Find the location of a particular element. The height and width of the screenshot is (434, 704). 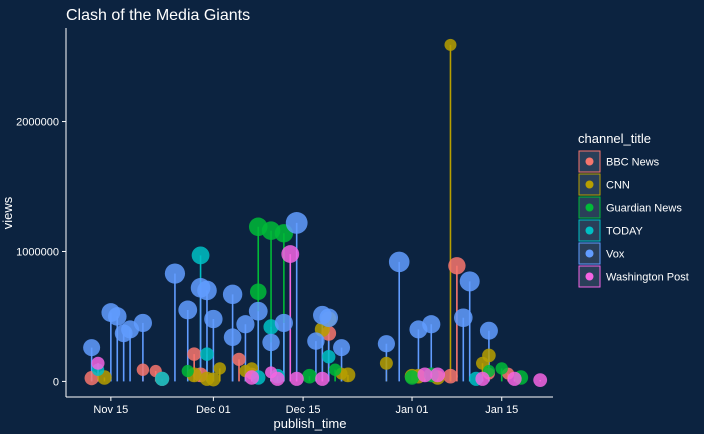

chart-title: Clash of the Media Giants is located at coordinates (158, 15).